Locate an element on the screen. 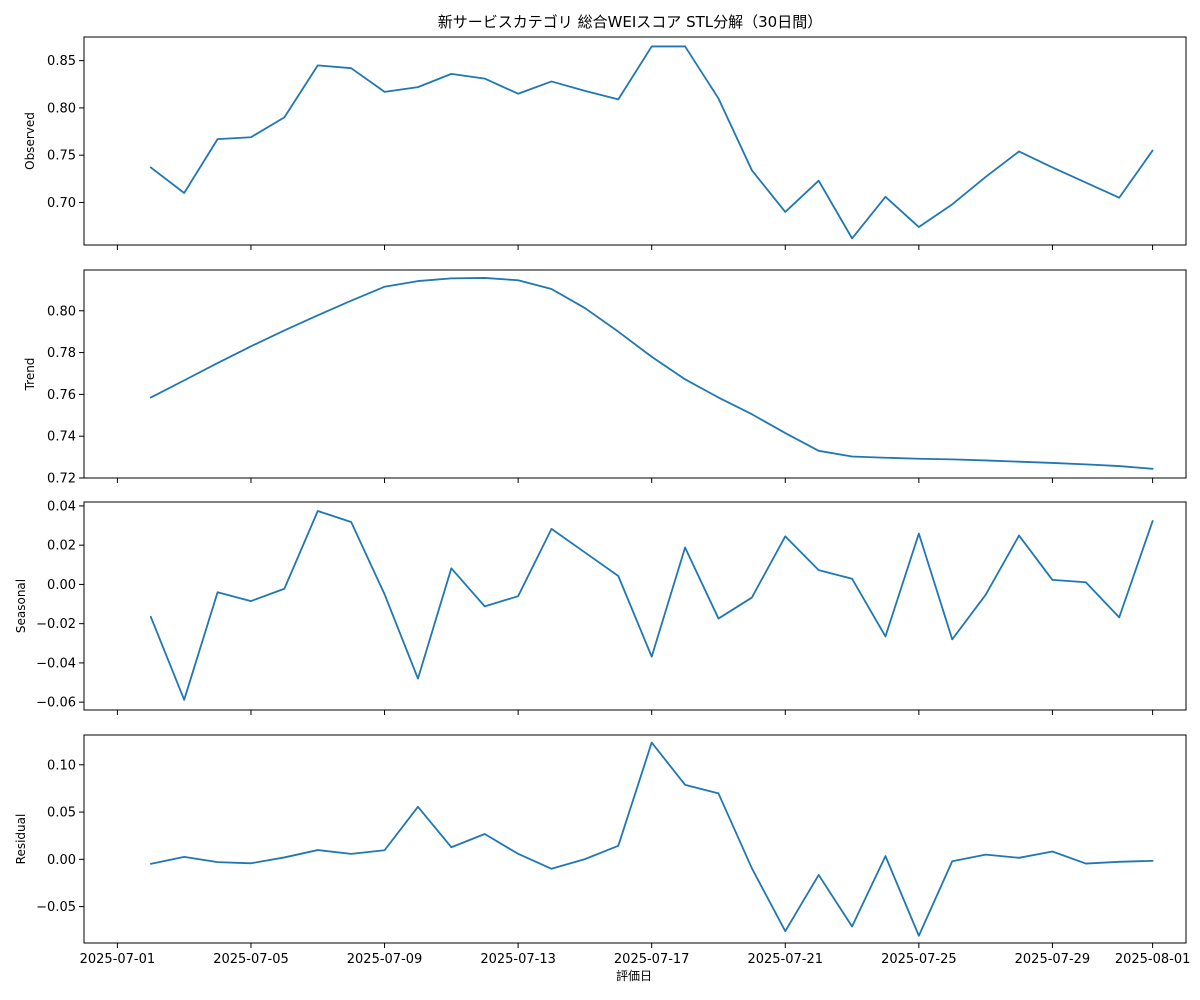 The image size is (1200, 1000). y-axis-label: Observed is located at coordinates (30, 141).